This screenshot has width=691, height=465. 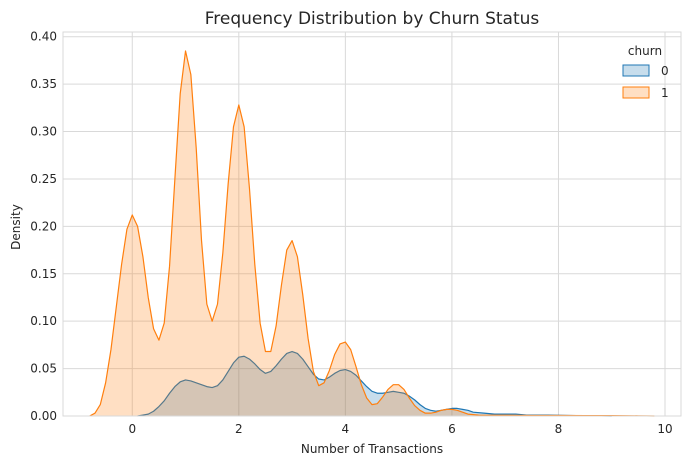 What do you see at coordinates (132, 429) in the screenshot?
I see `x-tick-label-0: 0` at bounding box center [132, 429].